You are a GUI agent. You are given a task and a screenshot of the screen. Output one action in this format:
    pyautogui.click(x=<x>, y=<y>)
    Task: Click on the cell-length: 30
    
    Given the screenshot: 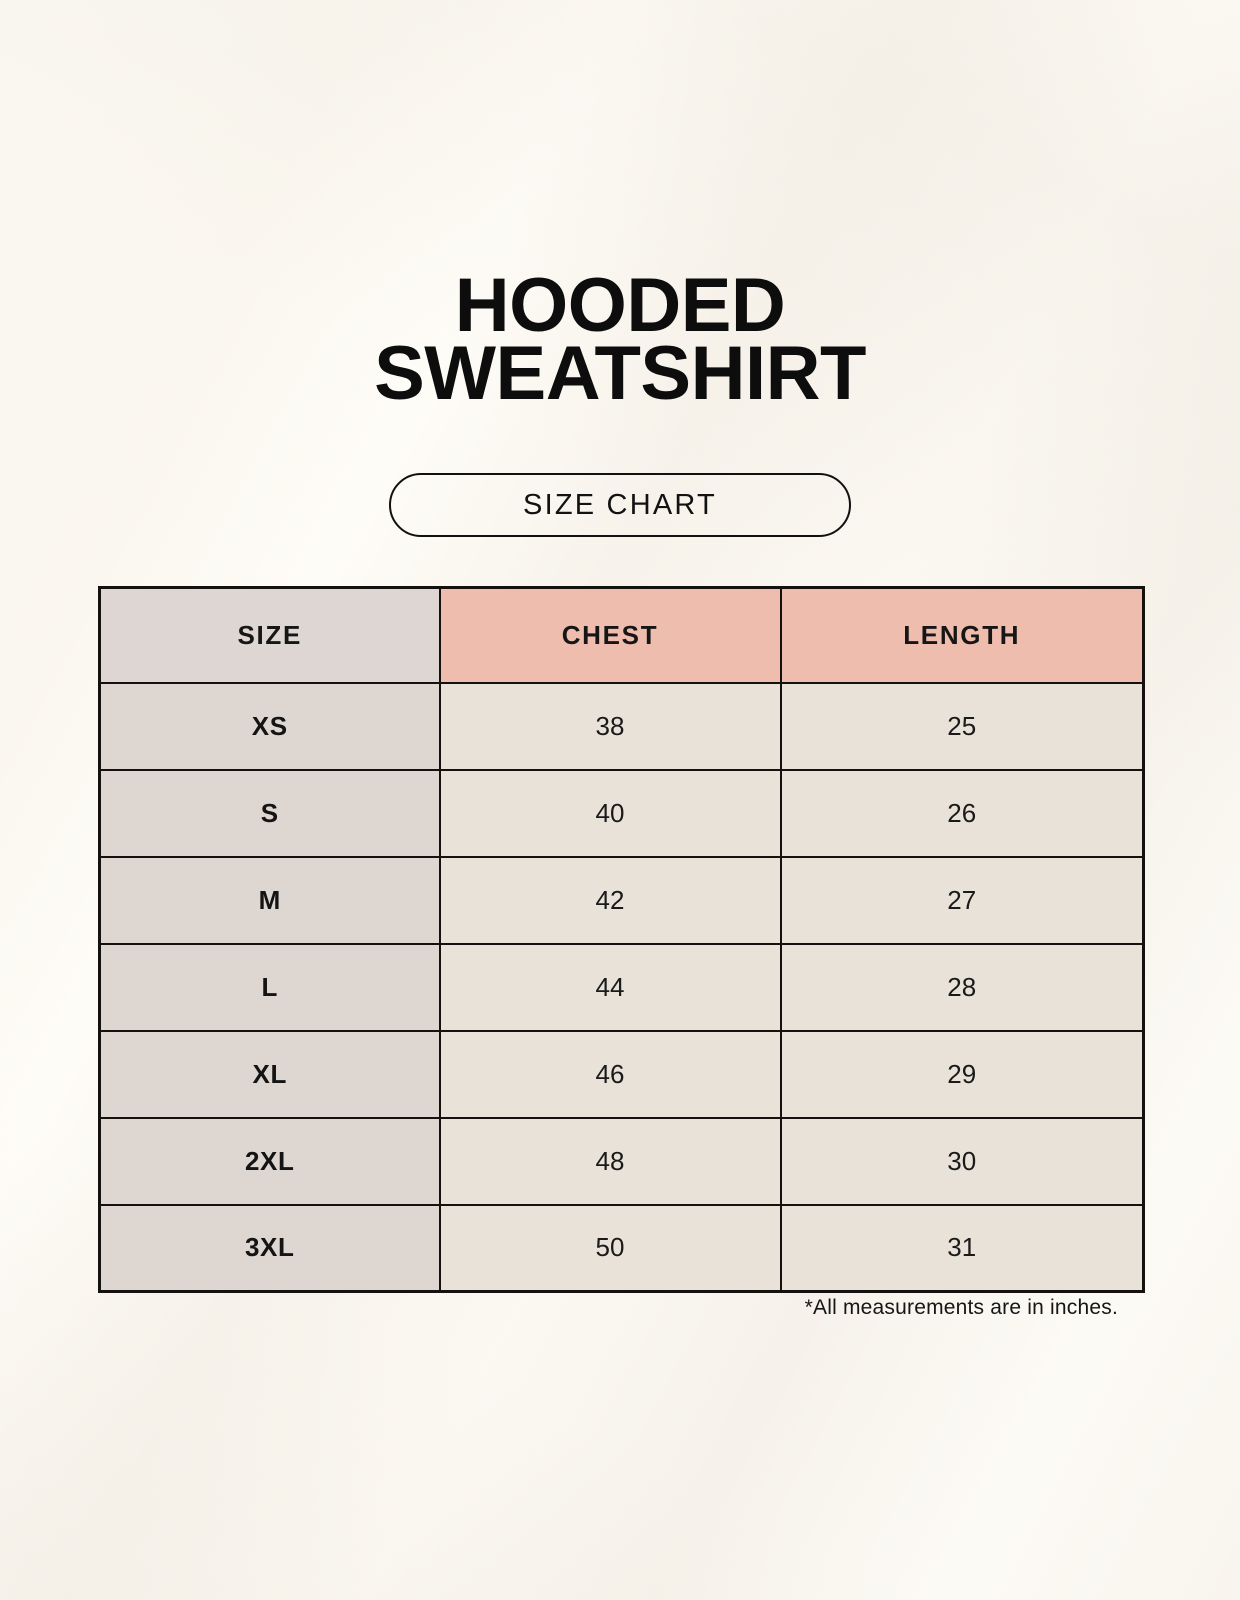 What is the action you would take?
    pyautogui.click(x=962, y=1161)
    